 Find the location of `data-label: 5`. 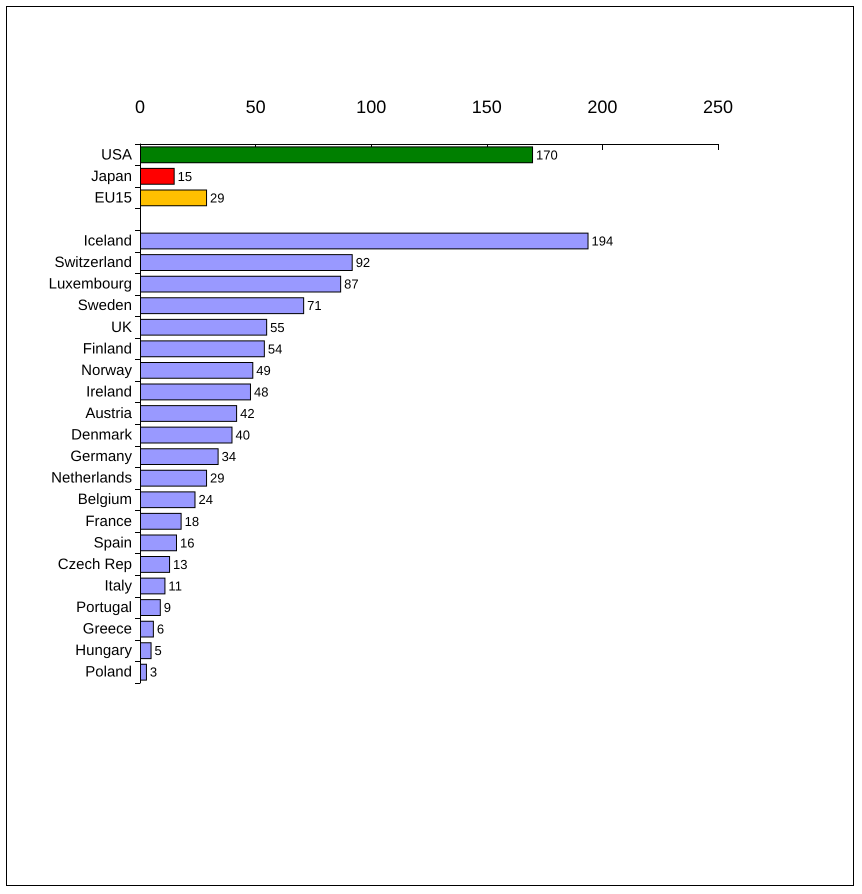

data-label: 5 is located at coordinates (158, 650).